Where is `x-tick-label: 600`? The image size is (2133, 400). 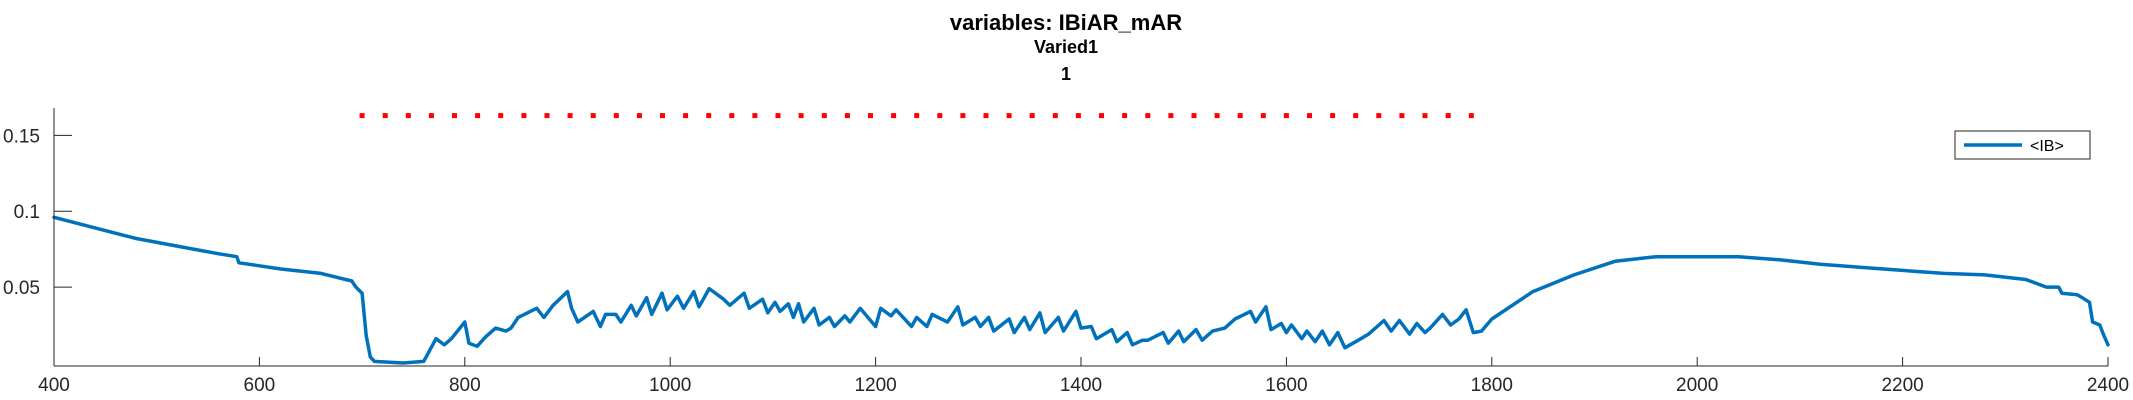
x-tick-label: 600 is located at coordinates (260, 385).